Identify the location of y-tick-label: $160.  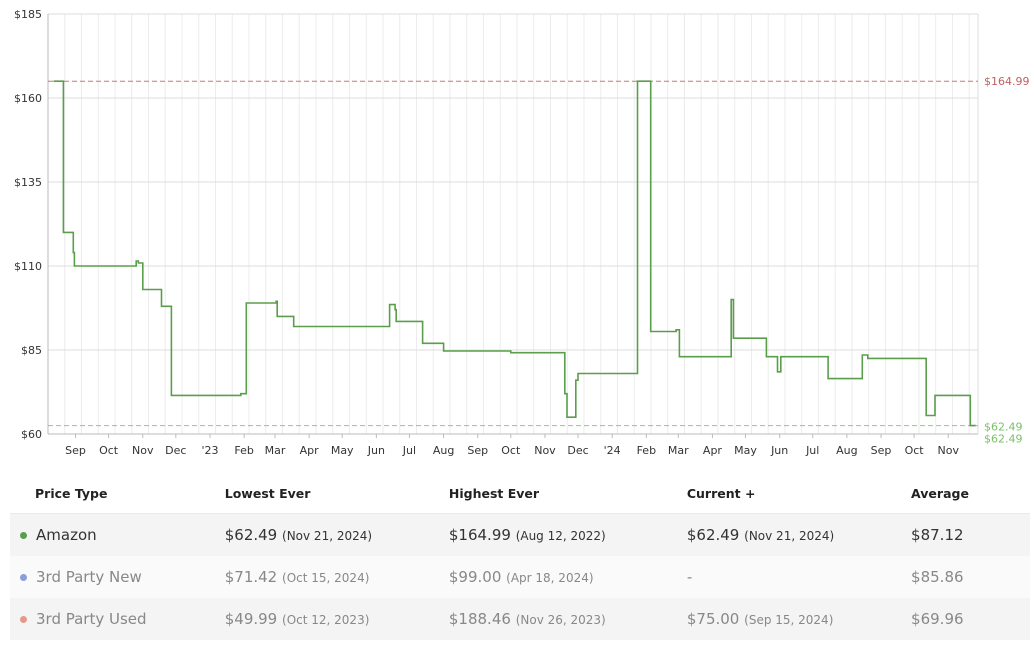
(28, 98).